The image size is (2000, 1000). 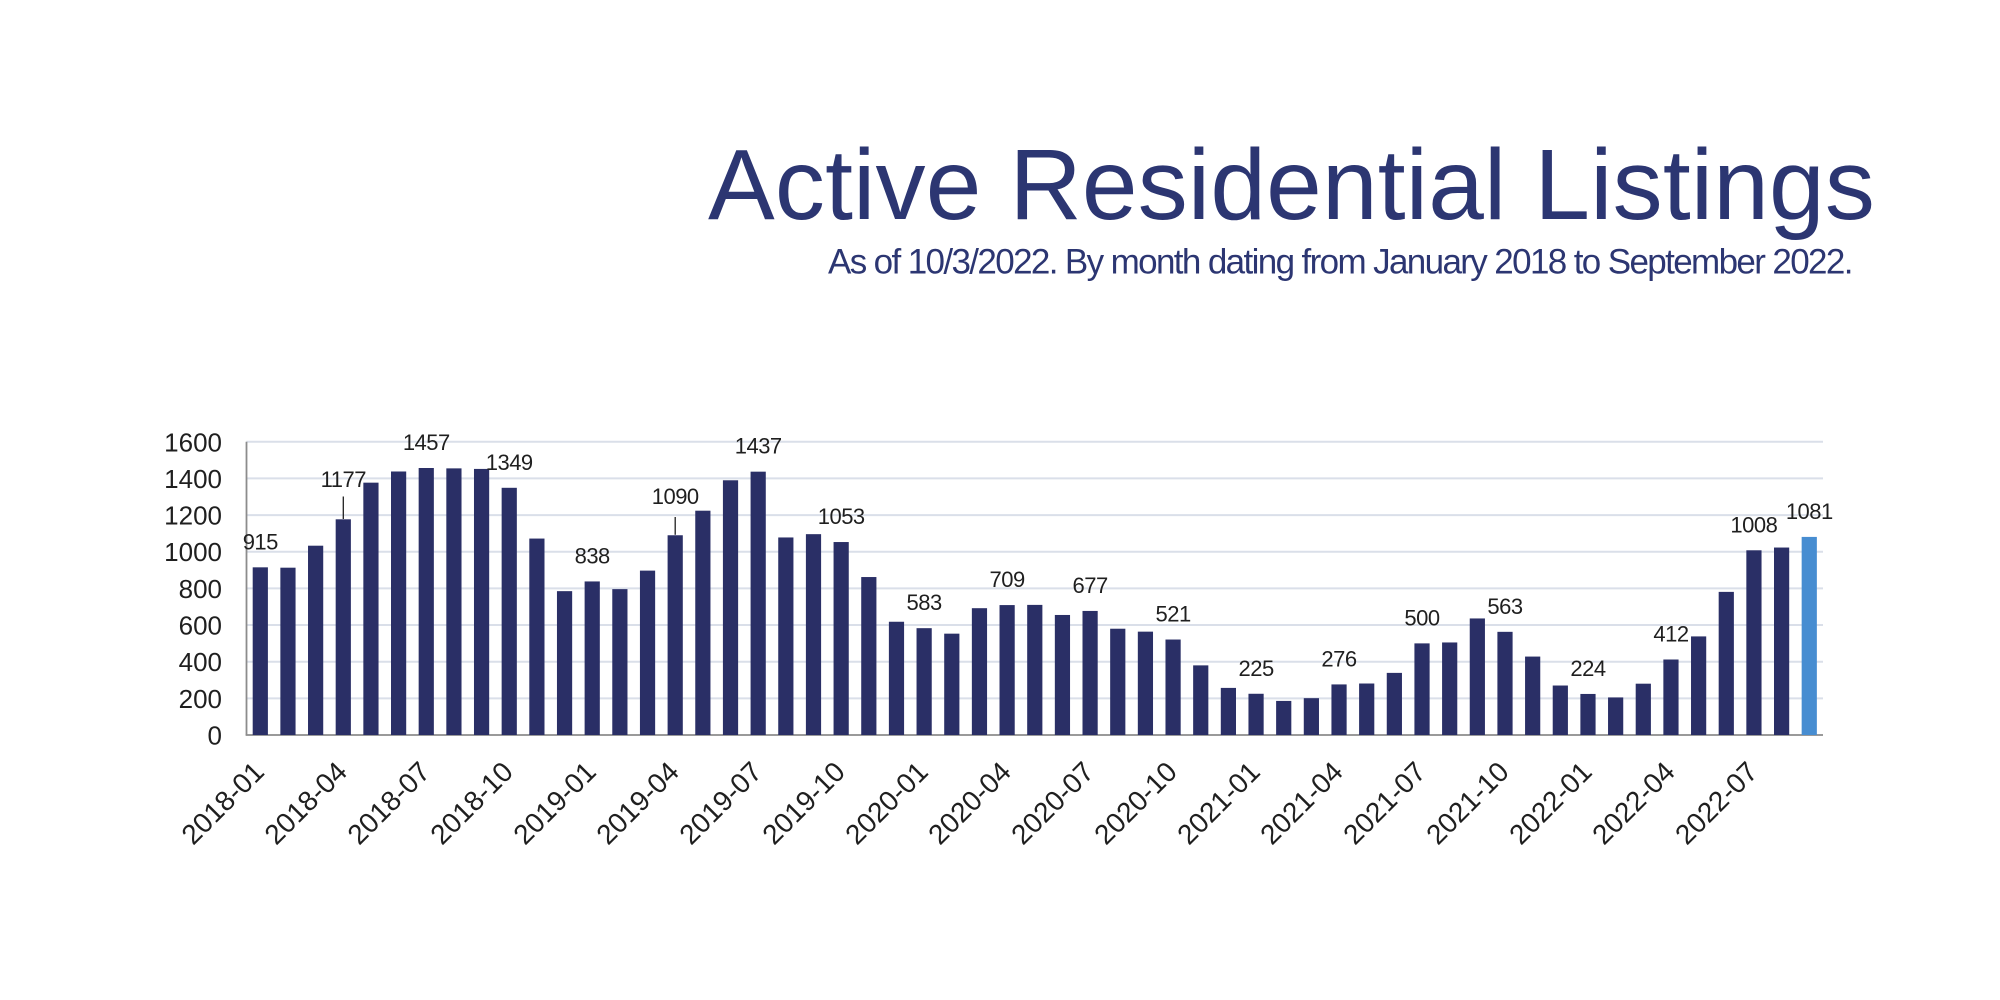 What do you see at coordinates (1753, 524) in the screenshot?
I see `svg-text: 1008` at bounding box center [1753, 524].